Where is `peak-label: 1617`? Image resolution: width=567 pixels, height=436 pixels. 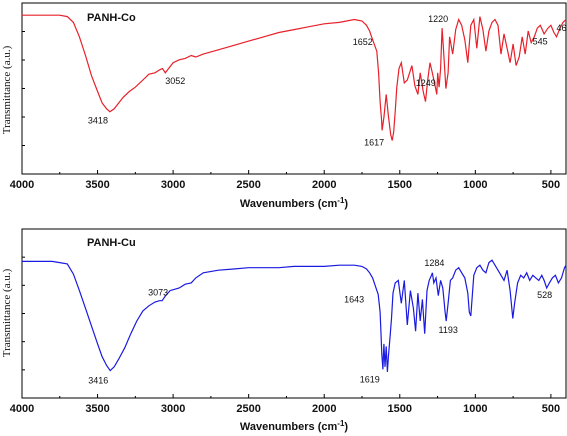 peak-label: 1617 is located at coordinates (374, 142).